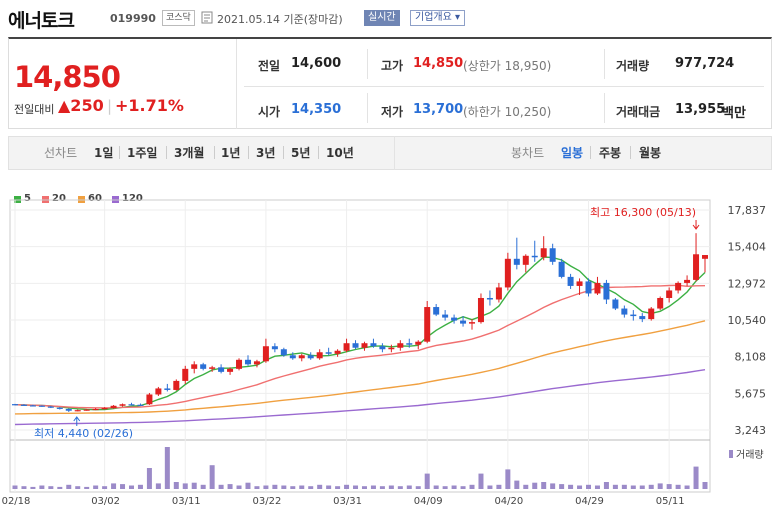 The image size is (772, 511). Describe the element at coordinates (340, 153) in the screenshot. I see `period-10y: 10년` at that location.